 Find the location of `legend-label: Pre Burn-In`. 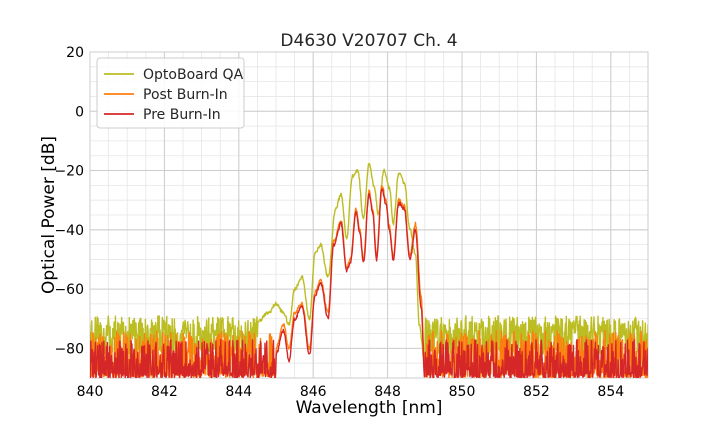

legend-label: Pre Burn-In is located at coordinates (182, 115).